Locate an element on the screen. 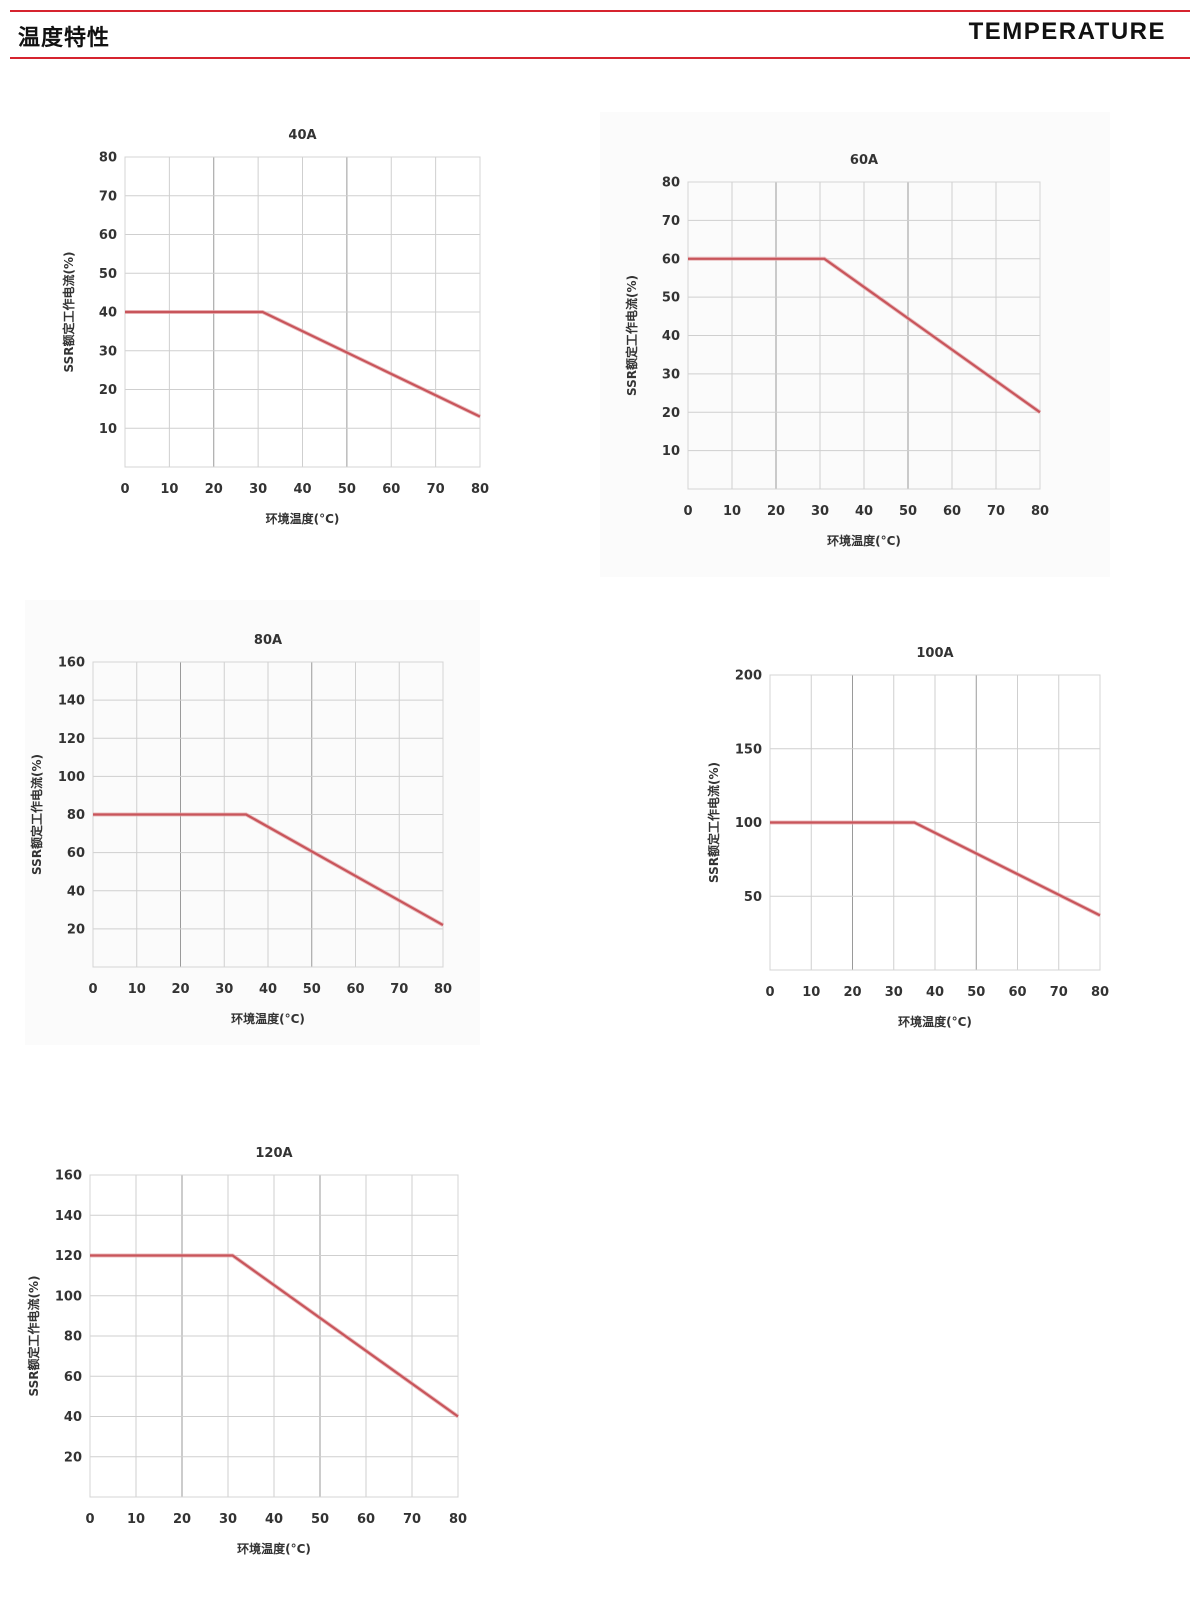 This screenshot has width=1200, height=1605. chart-title: 40A is located at coordinates (302, 135).